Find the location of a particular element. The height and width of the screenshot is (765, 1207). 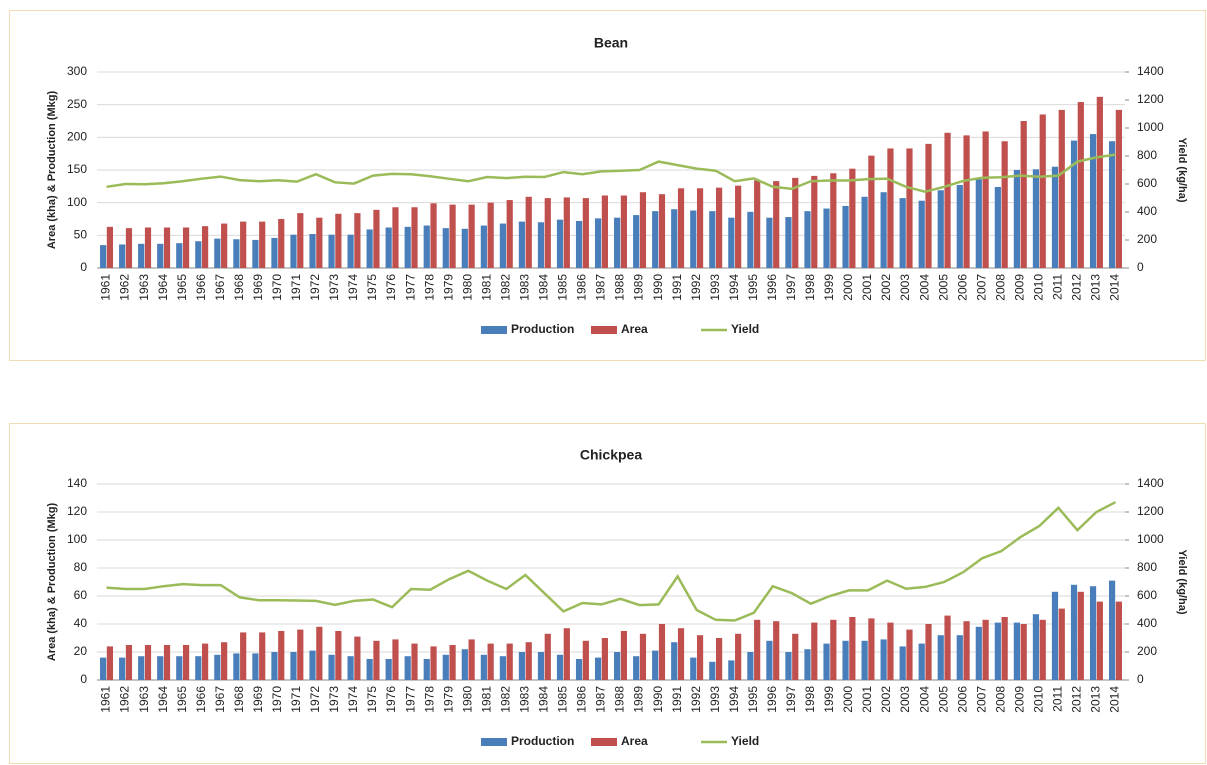

y-tick-label: 50 is located at coordinates (81, 235).